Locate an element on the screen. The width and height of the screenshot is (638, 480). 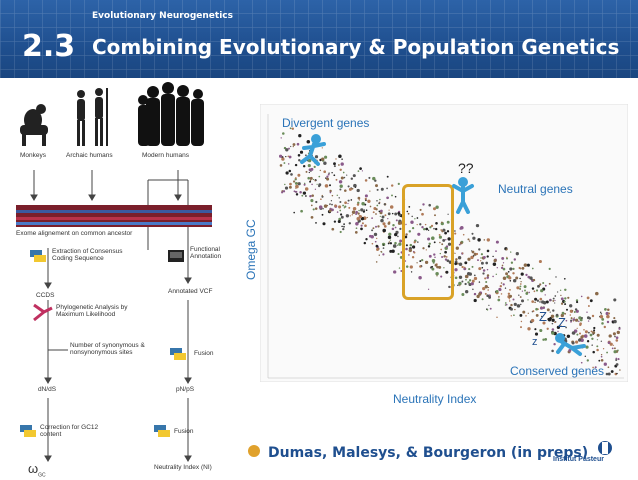
sleep-z-2: Z is located at coordinates (562, 322).